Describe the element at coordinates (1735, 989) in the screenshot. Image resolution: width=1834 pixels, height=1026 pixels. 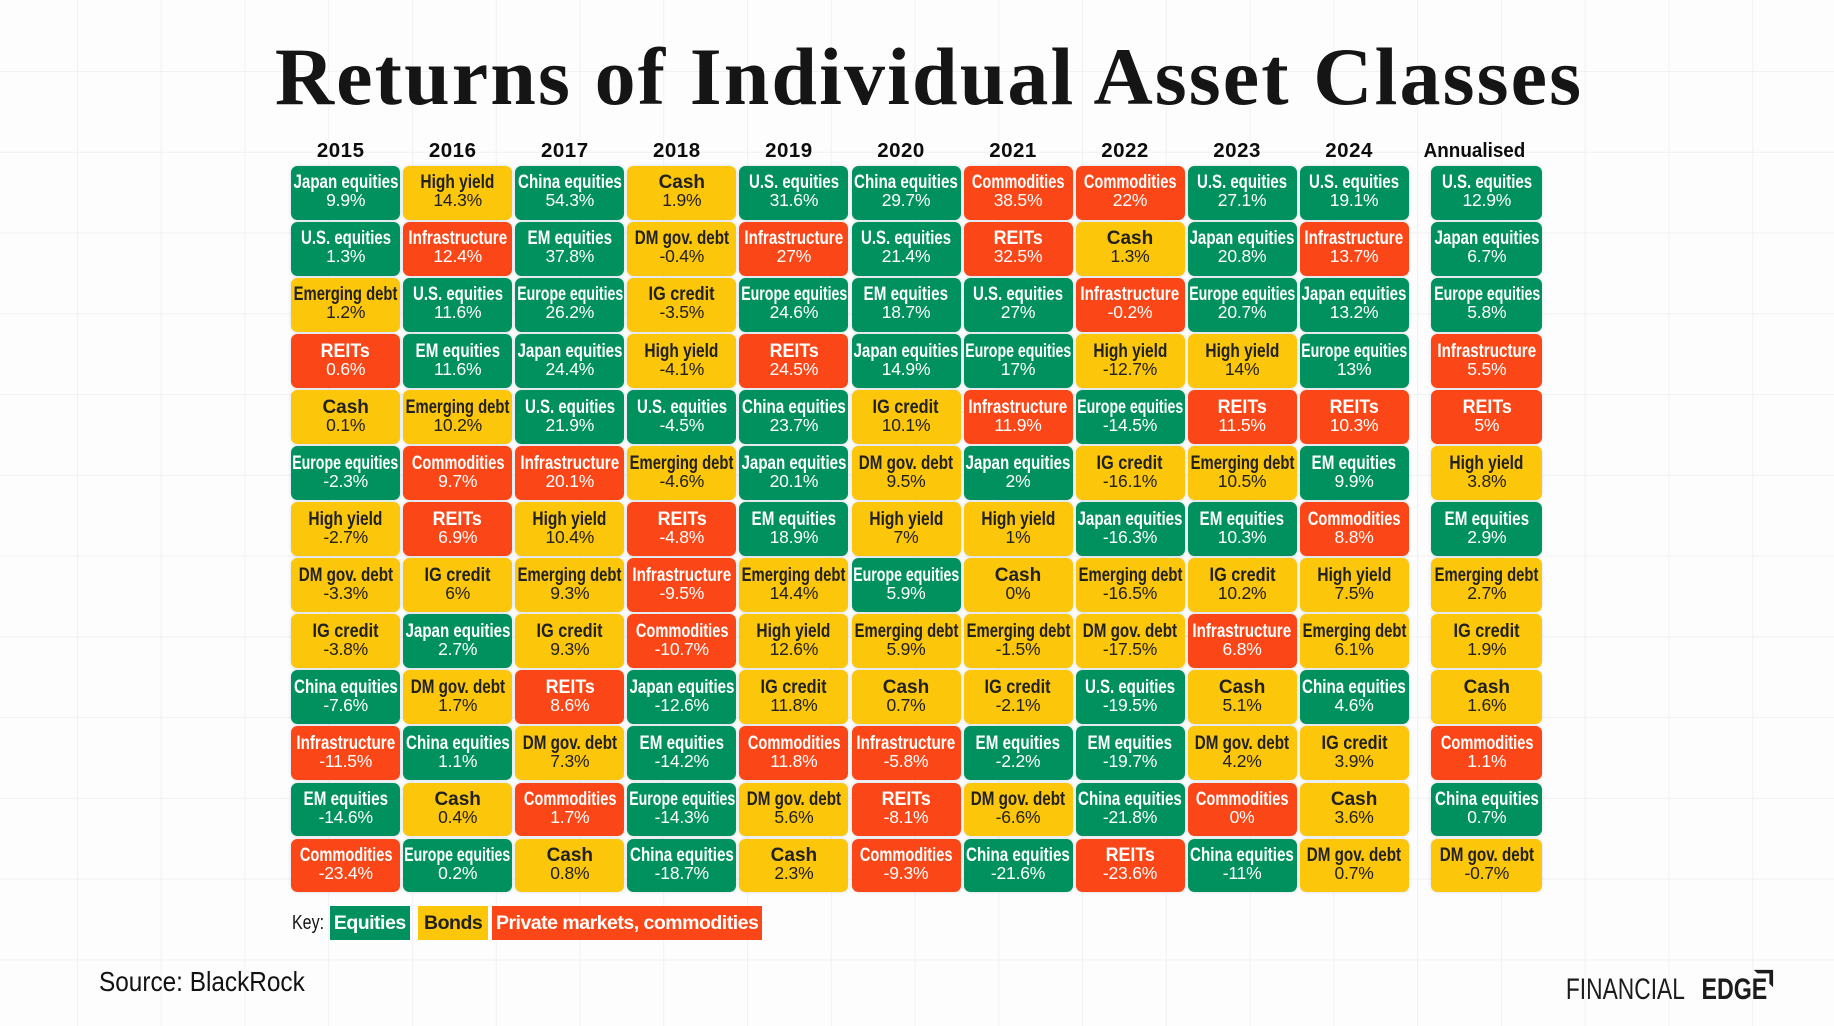
I see `svg-text: EDGE` at that location.